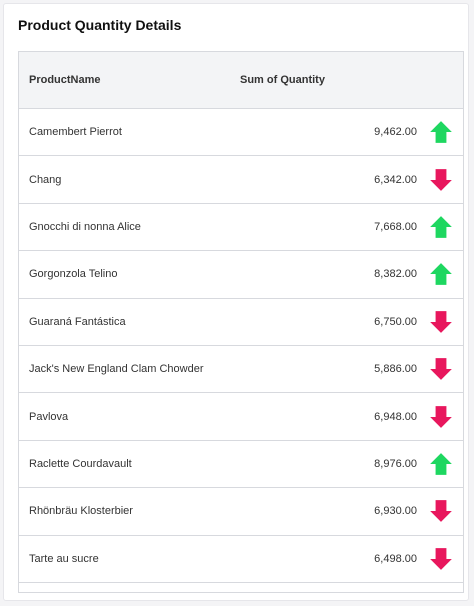 This screenshot has width=474, height=606. What do you see at coordinates (395, 511) in the screenshot?
I see `quantity-cell: 6,930.00` at bounding box center [395, 511].